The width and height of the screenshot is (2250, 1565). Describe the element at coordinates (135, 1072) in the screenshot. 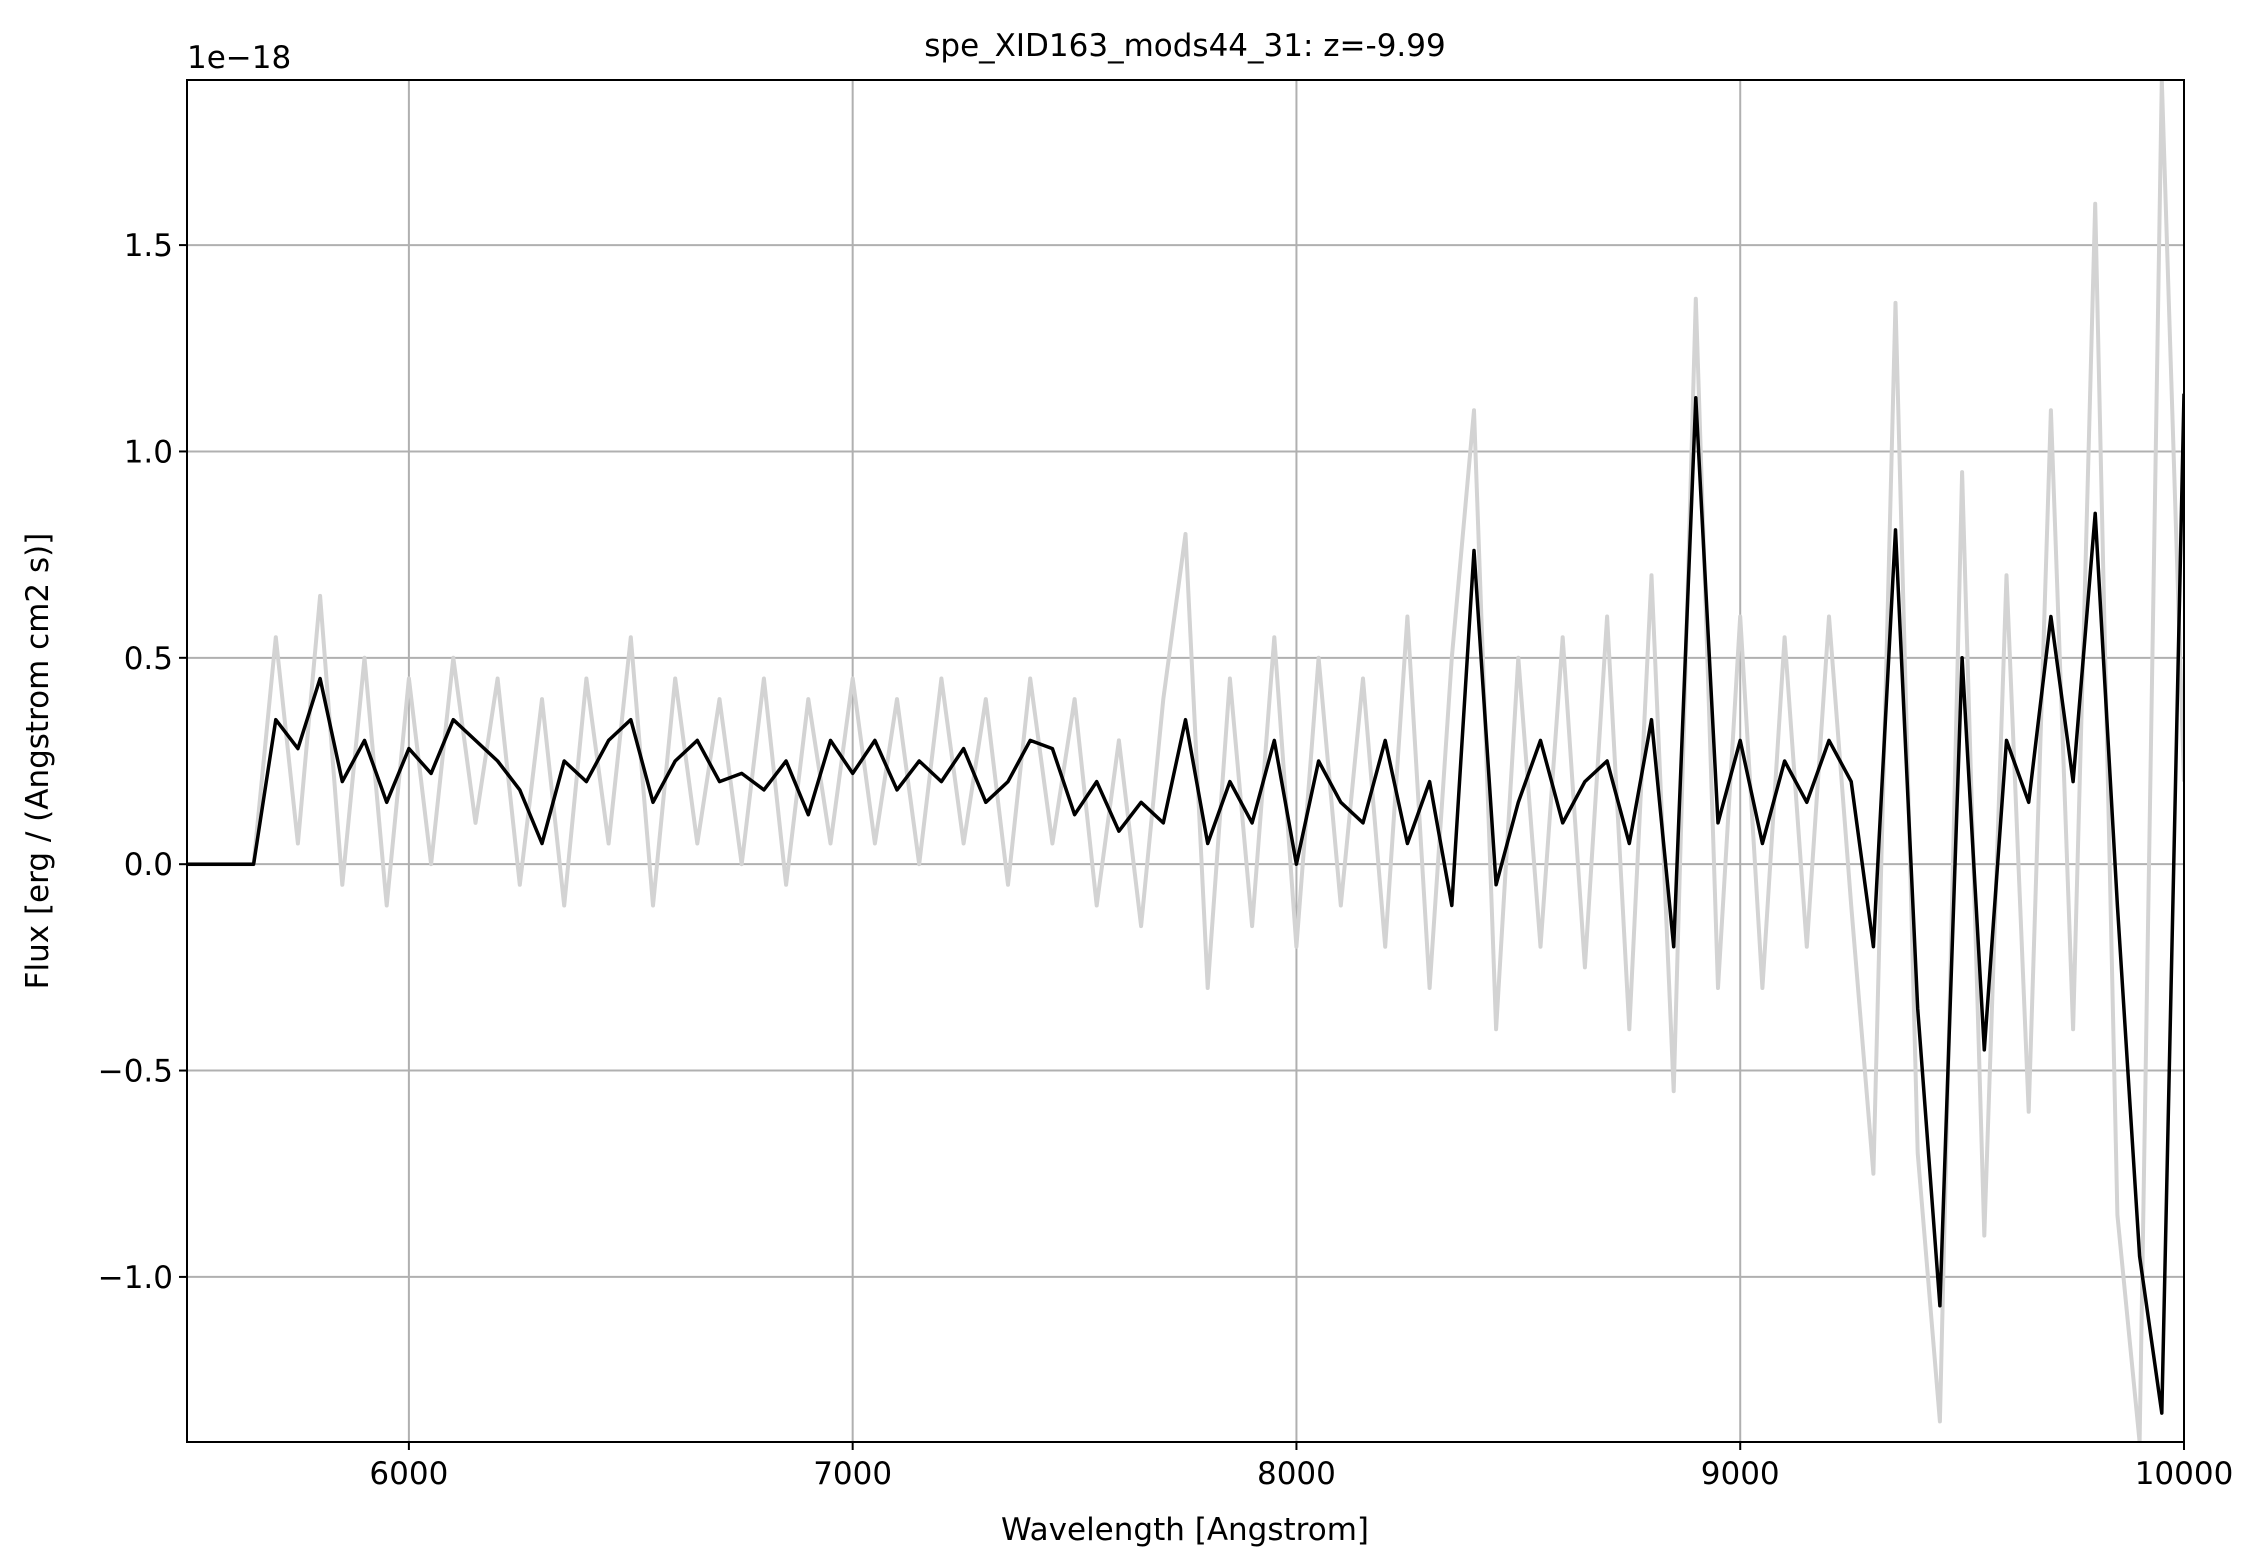

I see `y-tick-label: −0.5` at that location.